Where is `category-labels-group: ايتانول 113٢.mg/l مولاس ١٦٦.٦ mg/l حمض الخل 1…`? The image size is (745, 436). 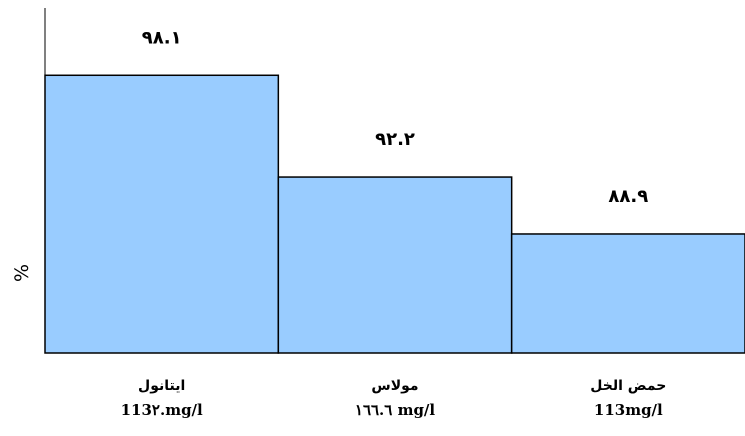
category-labels-group: ايتانول 113٢.mg/l مولاس ١٦٦.٦ mg/l حمض الخل 1… is located at coordinates (394, 398).